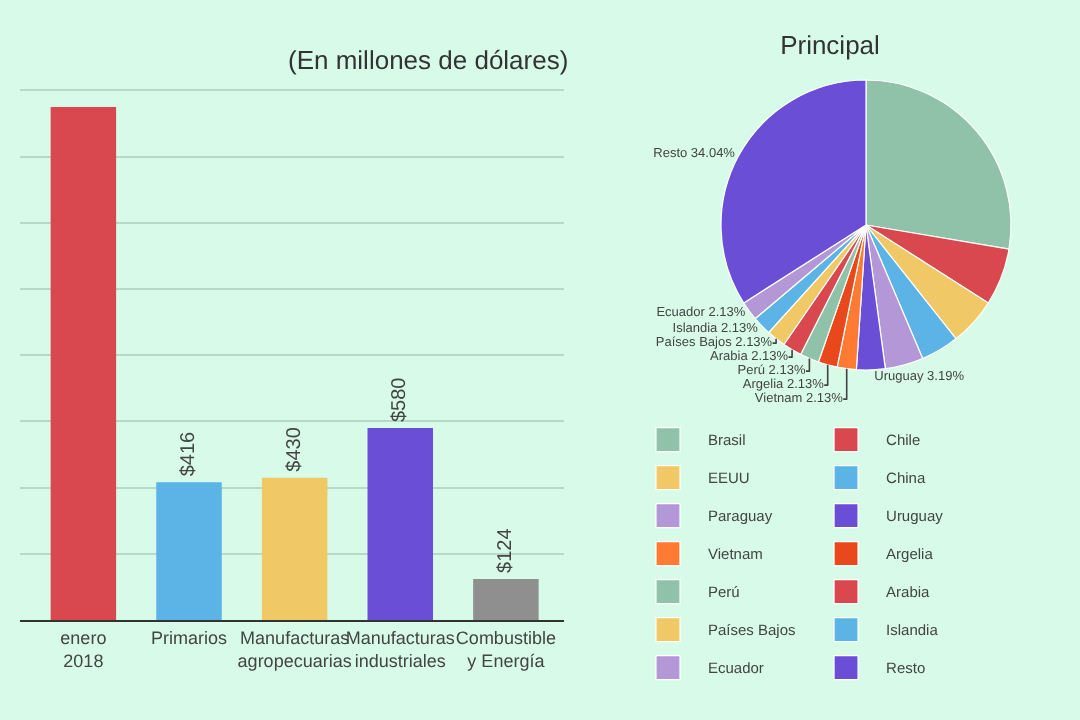  I want to click on x-tick-label: enero 2018, so click(83, 649).